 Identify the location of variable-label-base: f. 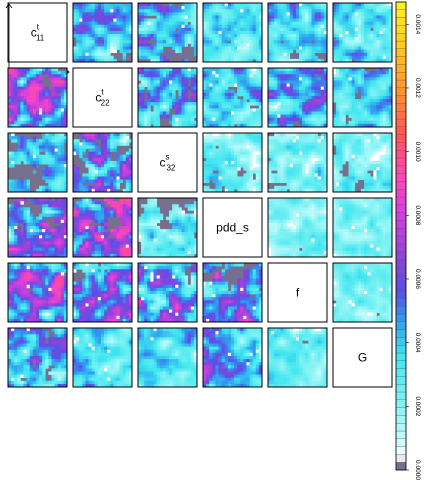
(298, 293).